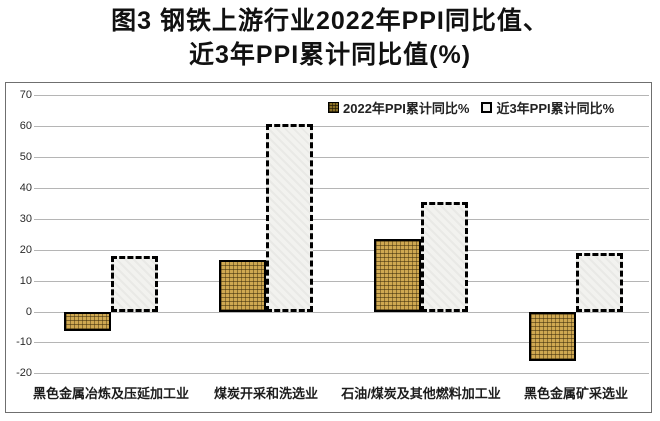 Image resolution: width=660 pixels, height=421 pixels. What do you see at coordinates (25, 280) in the screenshot?
I see `y-tick-label: 10` at bounding box center [25, 280].